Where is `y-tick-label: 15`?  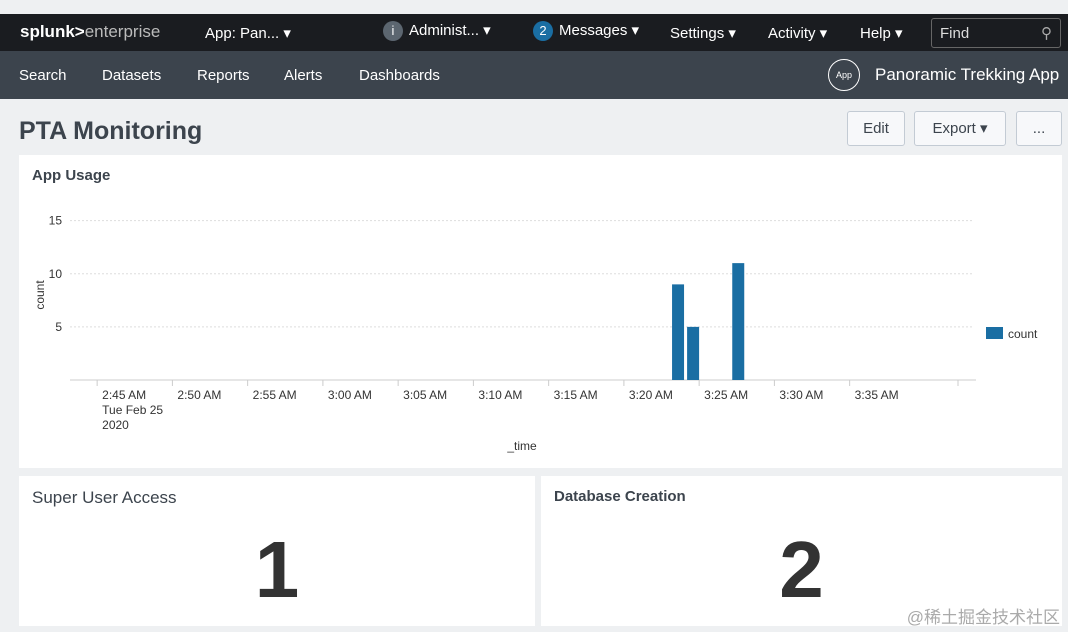
y-tick-label: 15 is located at coordinates (56, 221).